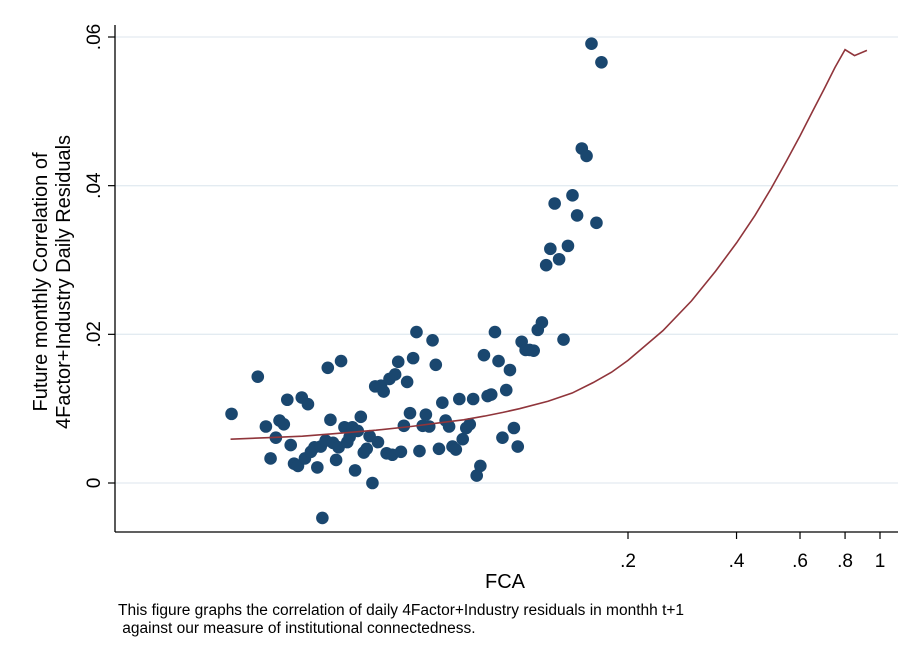 This screenshot has width=919, height=669. Describe the element at coordinates (880, 561) in the screenshot. I see `x-tick-label-4: 1` at that location.